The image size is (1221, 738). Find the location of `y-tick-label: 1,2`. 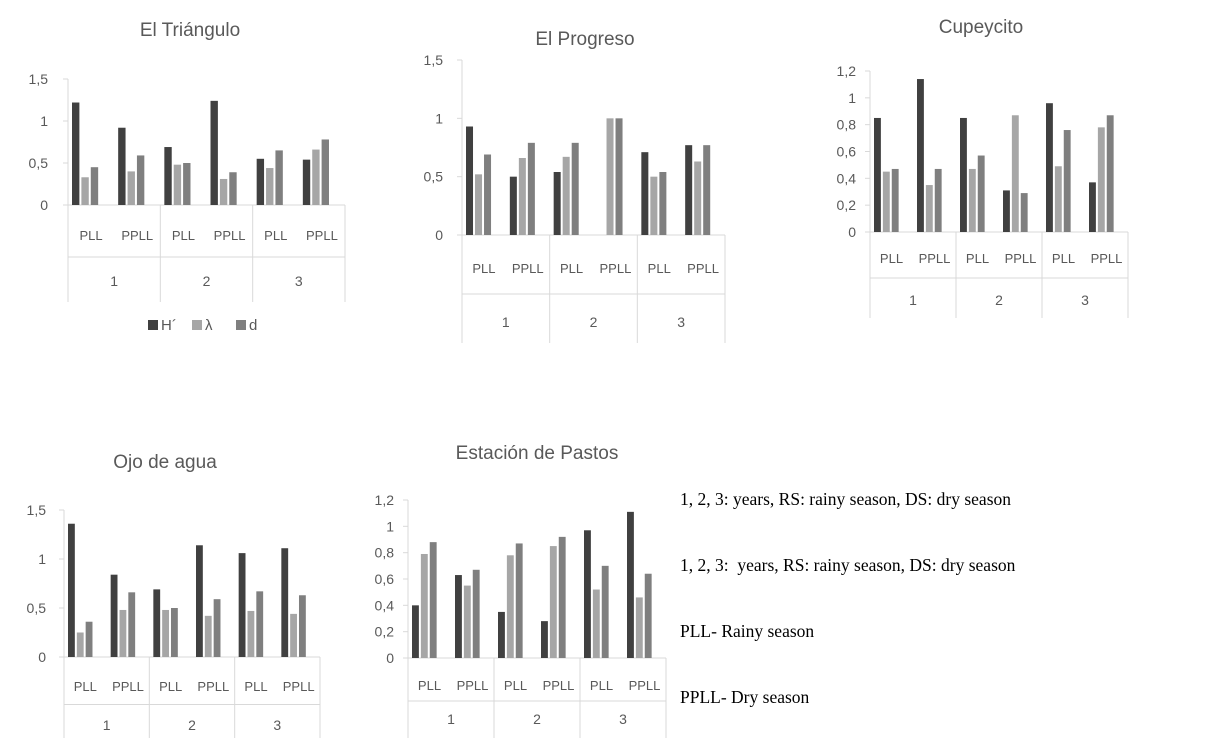

y-tick-label: 1,2 is located at coordinates (385, 500).